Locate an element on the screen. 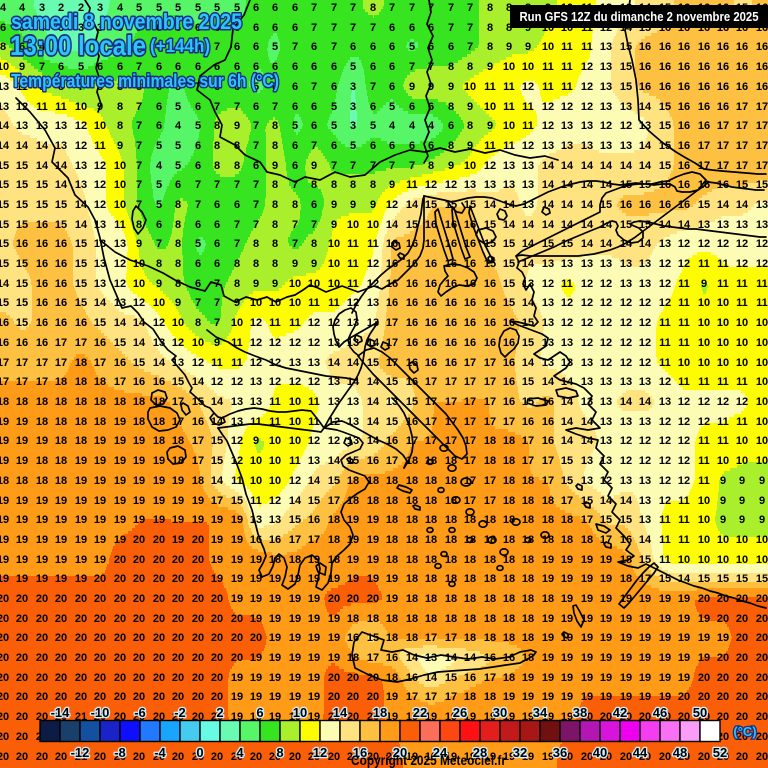 The height and width of the screenshot is (768, 768). svg-text: 5 is located at coordinates (22, 28).